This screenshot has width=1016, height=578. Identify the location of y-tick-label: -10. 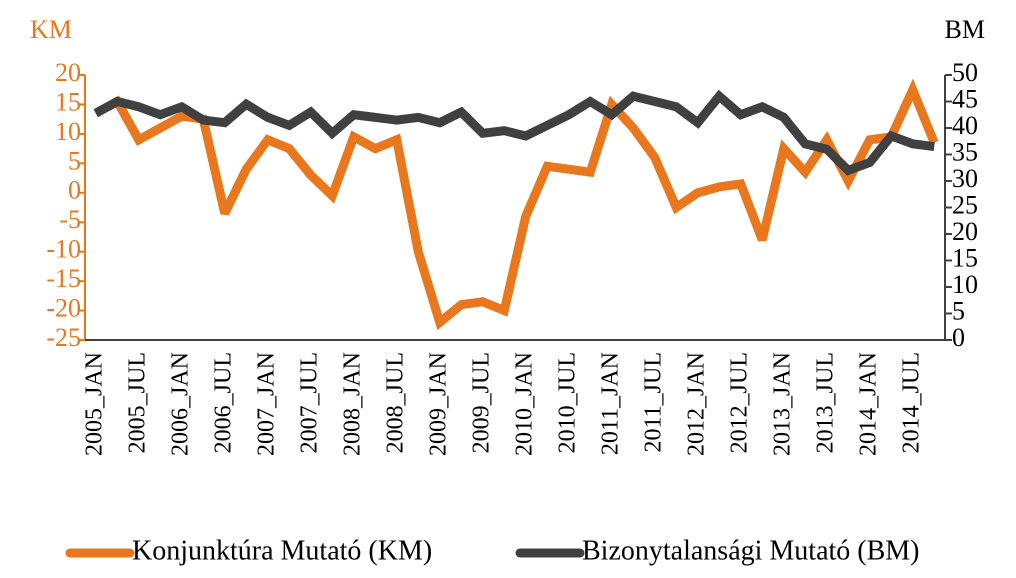
(63, 249).